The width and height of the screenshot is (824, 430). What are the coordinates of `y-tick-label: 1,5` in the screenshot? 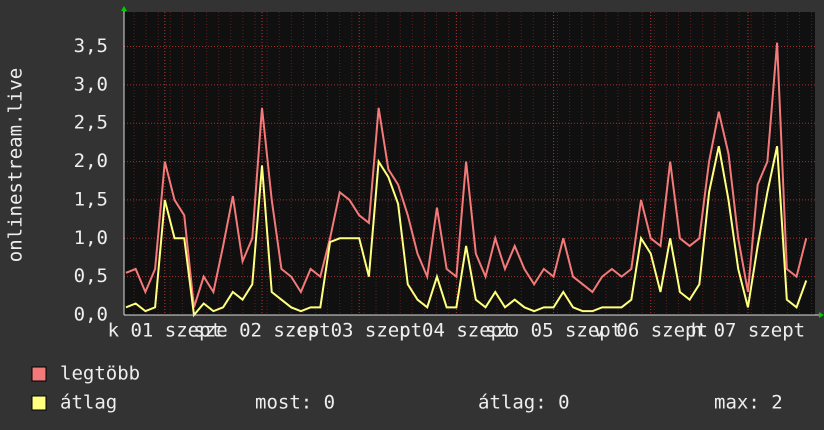 It's located at (91, 199).